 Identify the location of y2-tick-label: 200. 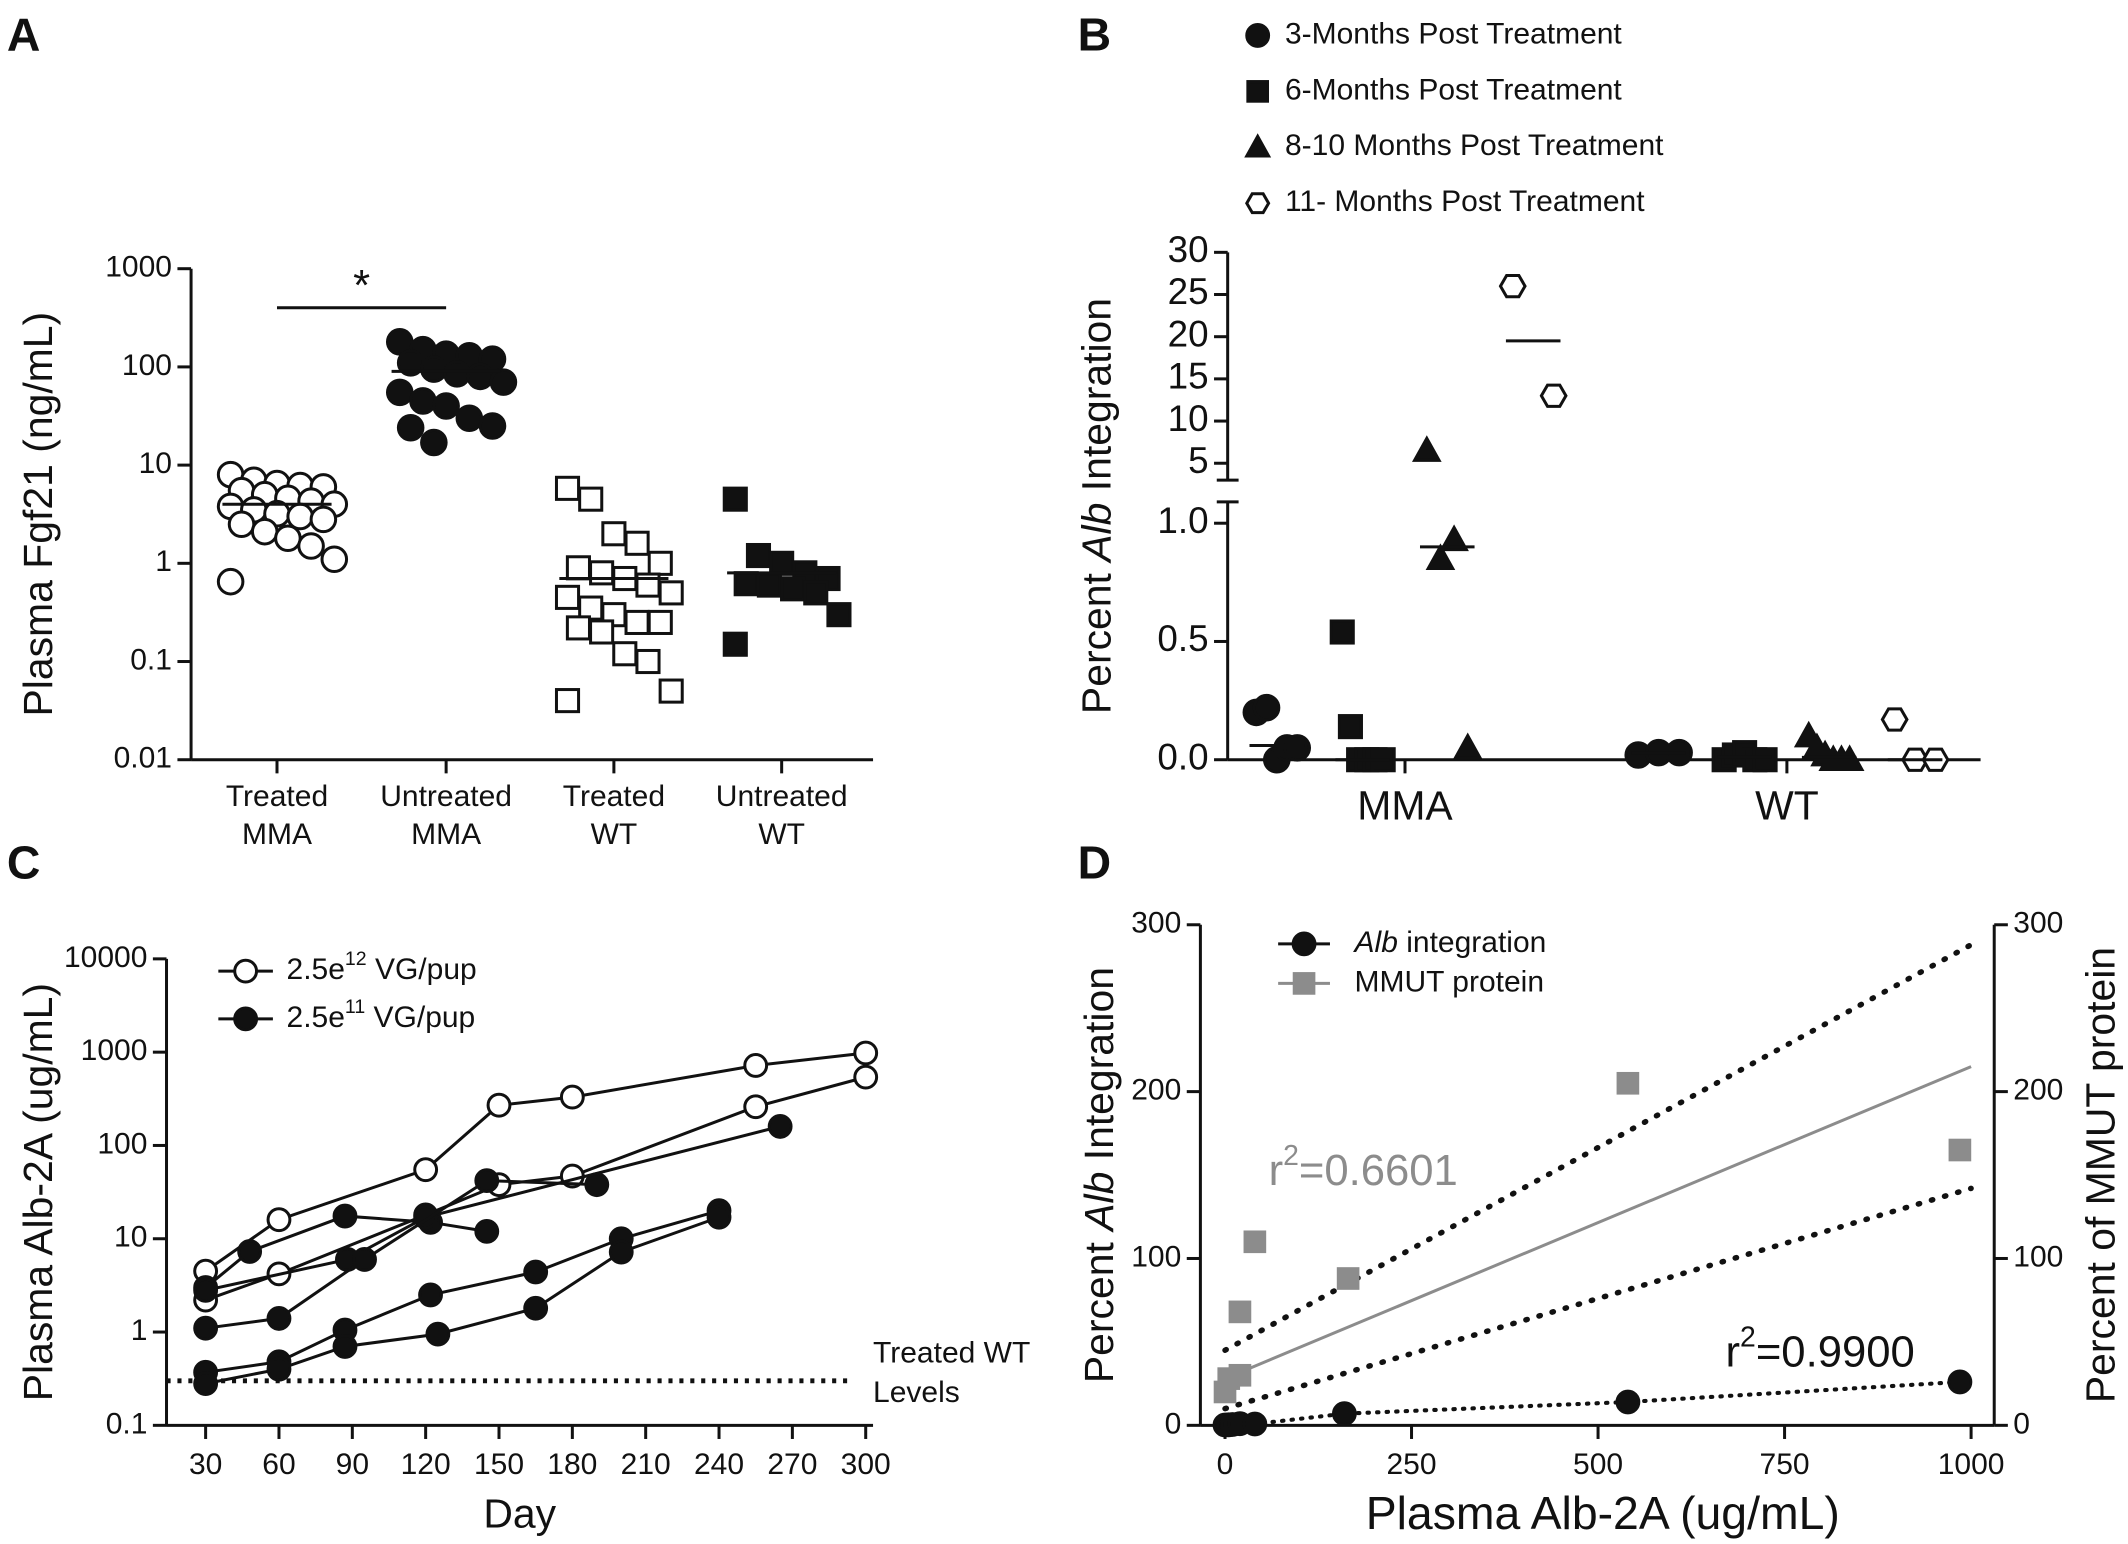
(2038, 1090).